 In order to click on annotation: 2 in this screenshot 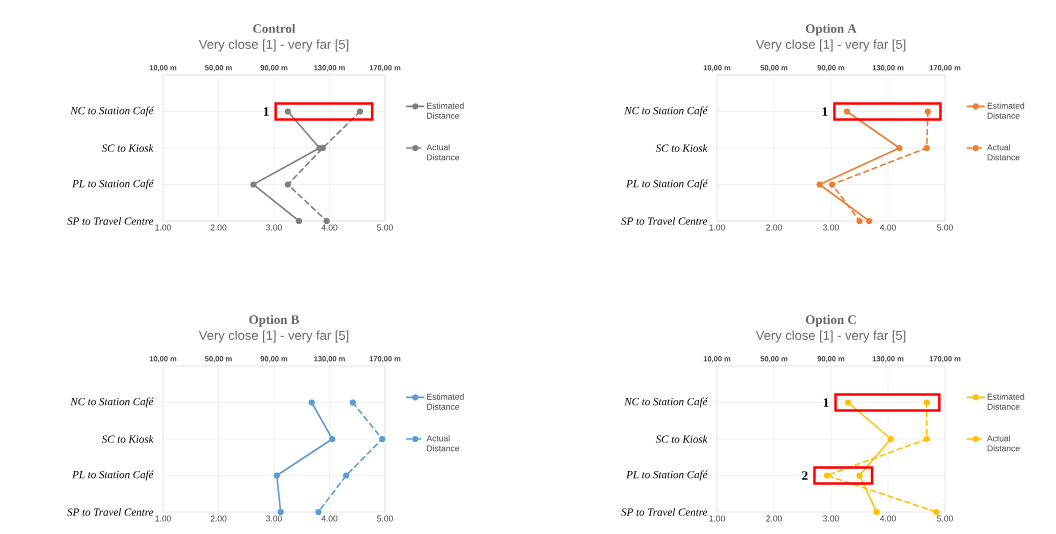, I will do `click(805, 475)`.